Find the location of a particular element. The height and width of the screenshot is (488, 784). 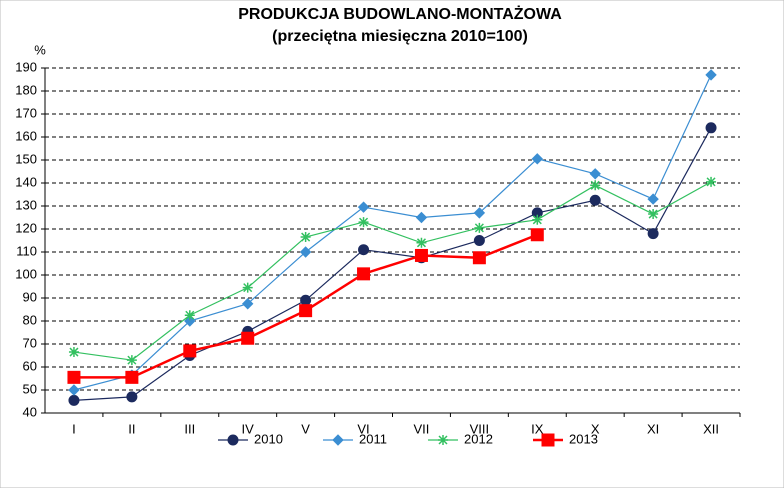

x-tick-label: IV is located at coordinates (248, 428).